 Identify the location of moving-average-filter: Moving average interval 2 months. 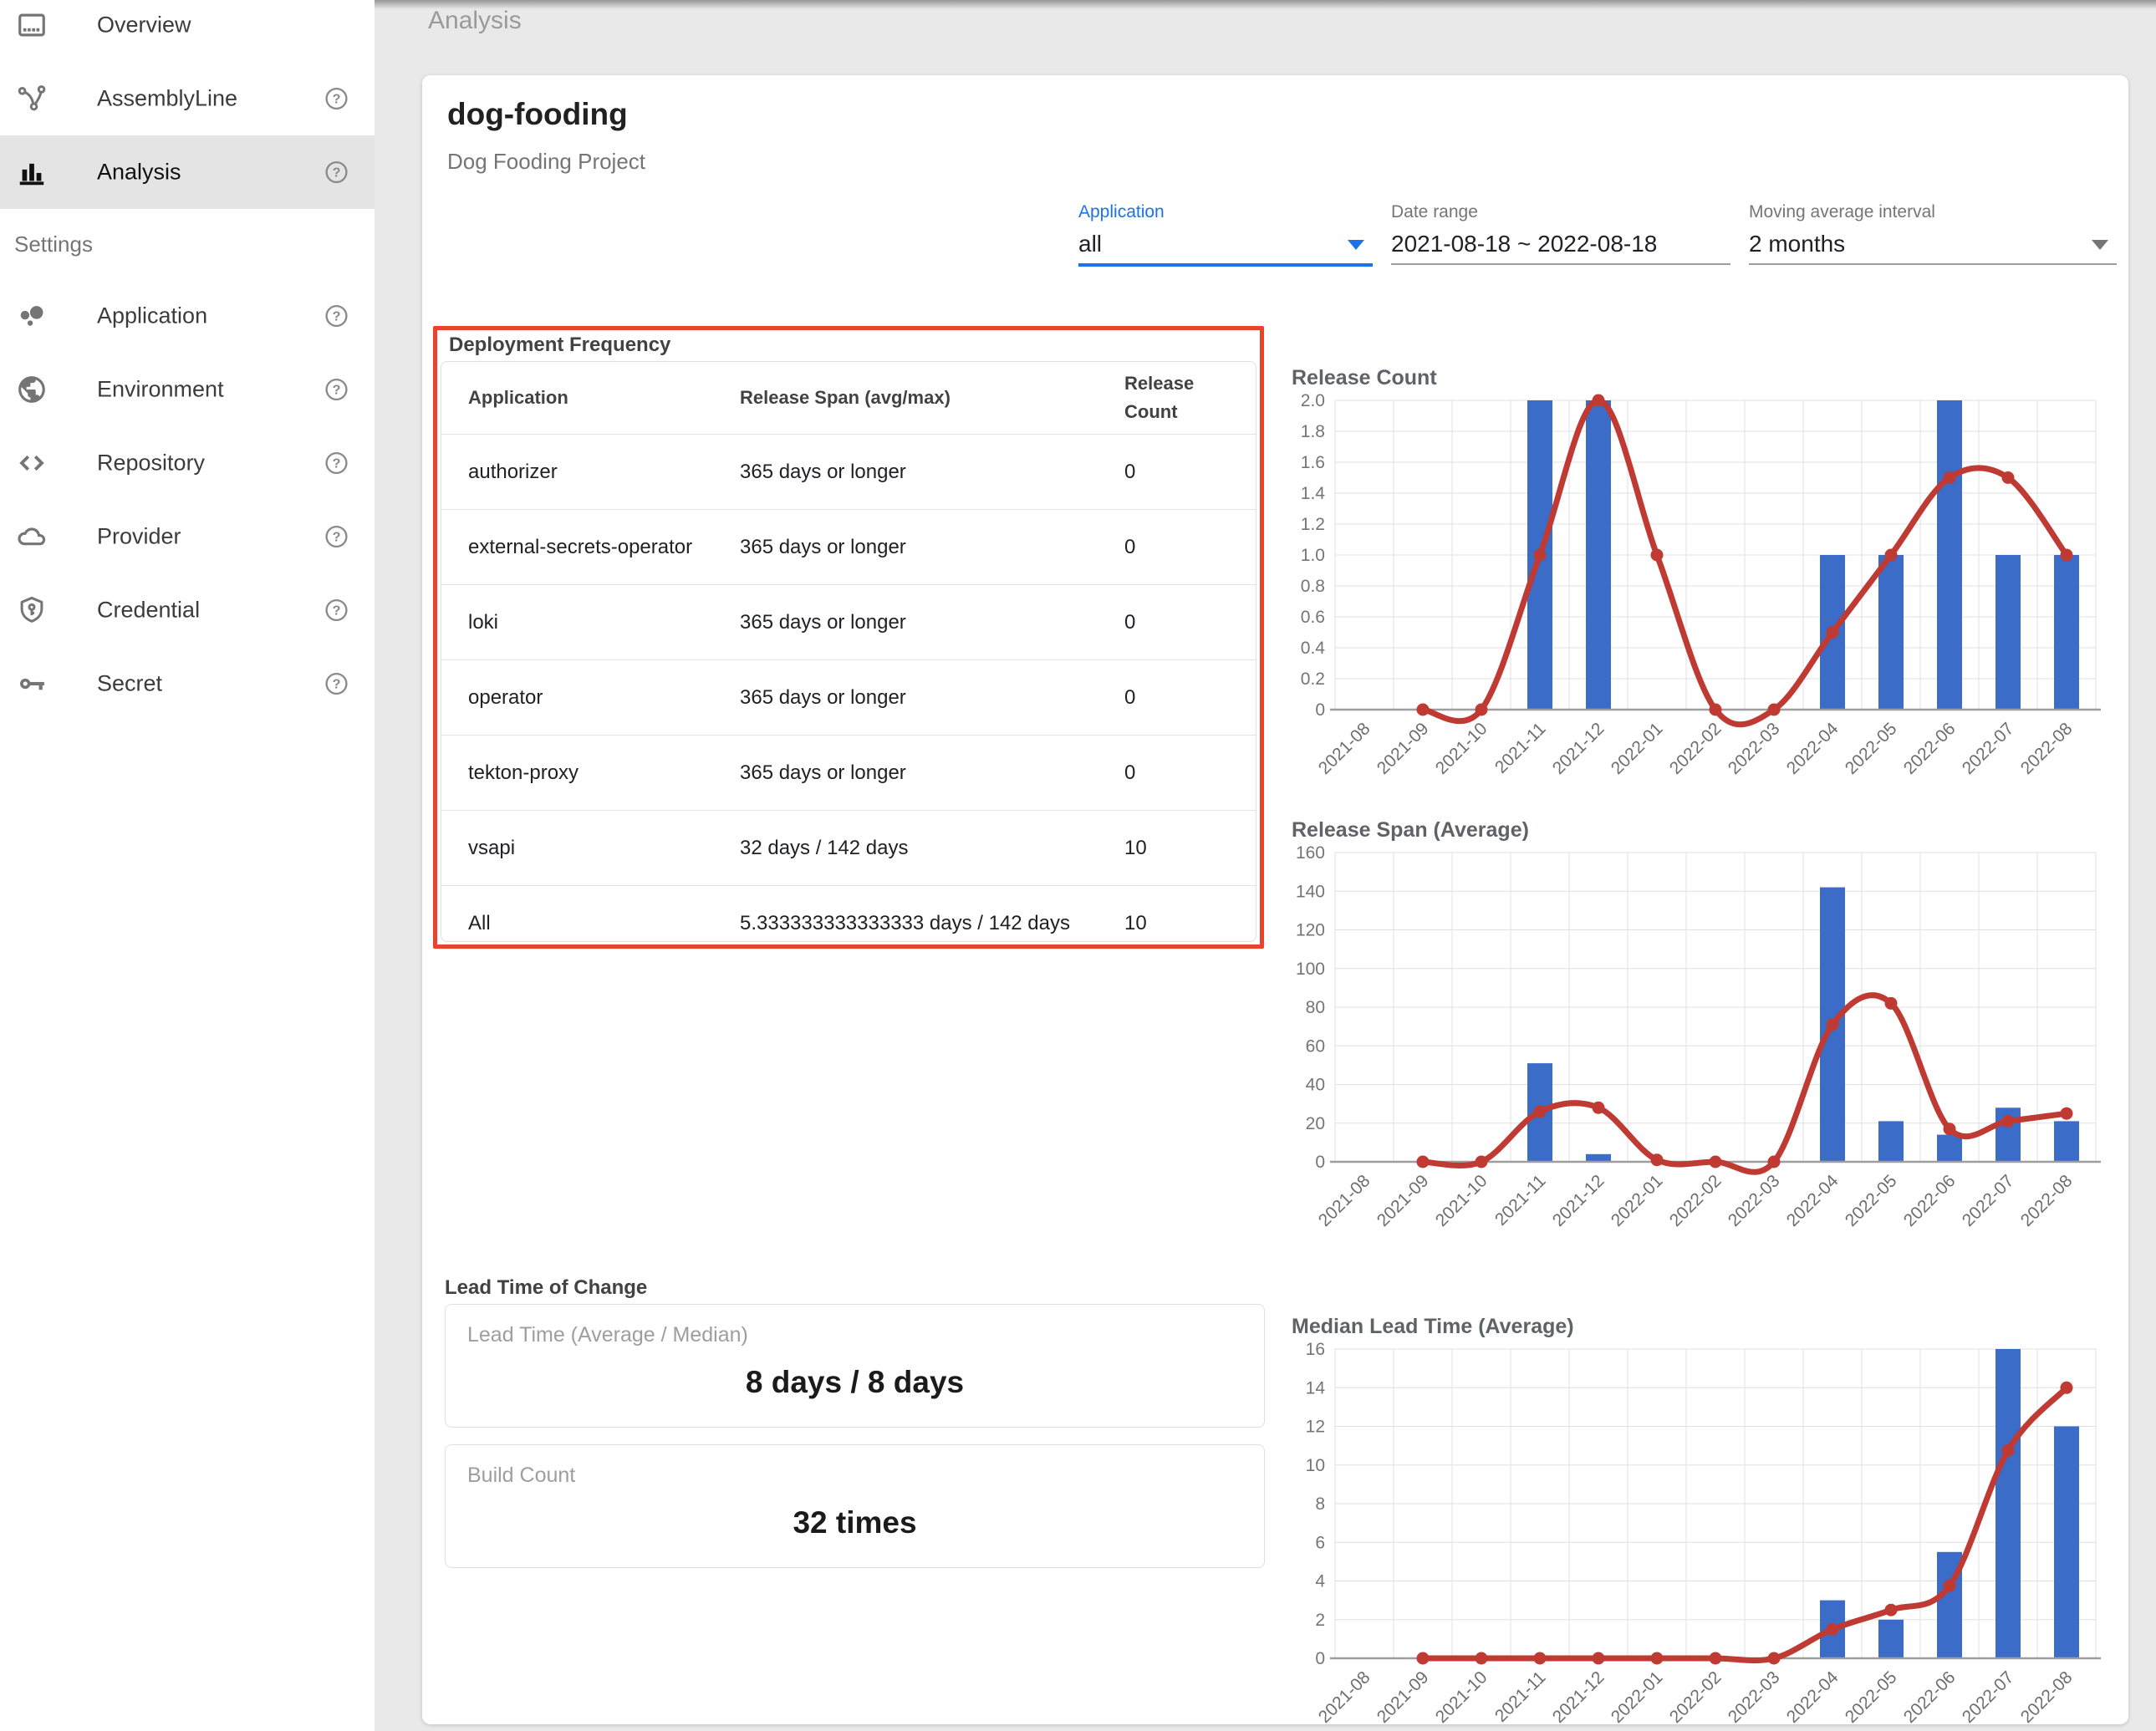
(1933, 233).